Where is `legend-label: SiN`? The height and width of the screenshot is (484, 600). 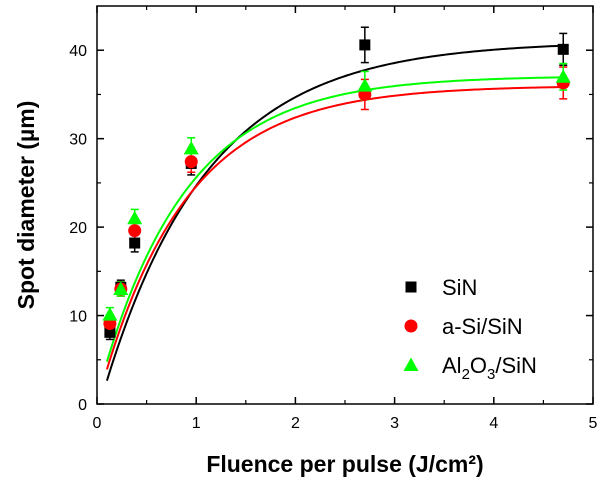
legend-label: SiN is located at coordinates (459, 287).